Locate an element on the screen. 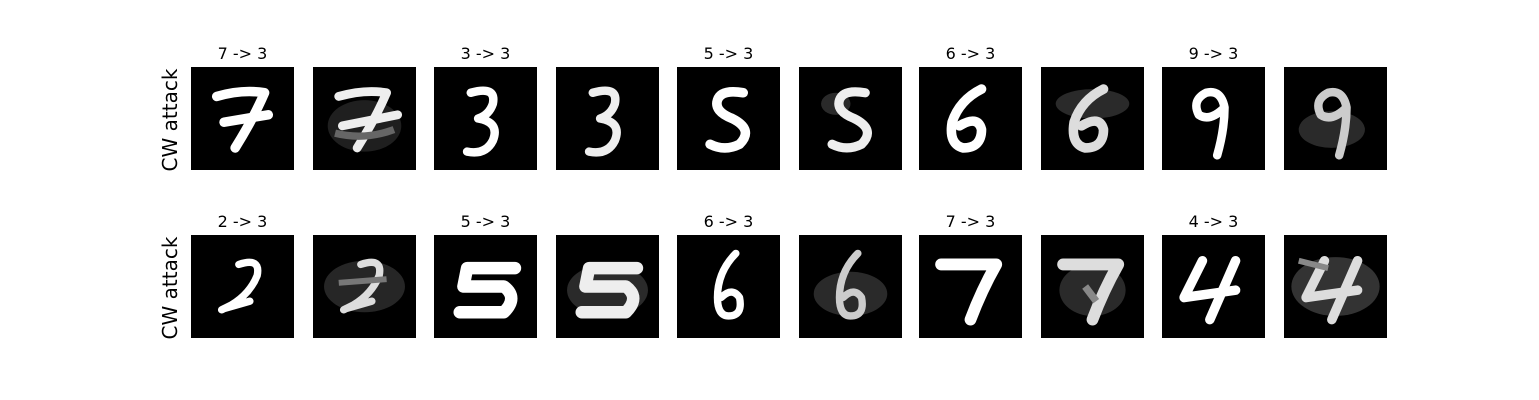  pair-title: 3 -> 3 is located at coordinates (485, 53).